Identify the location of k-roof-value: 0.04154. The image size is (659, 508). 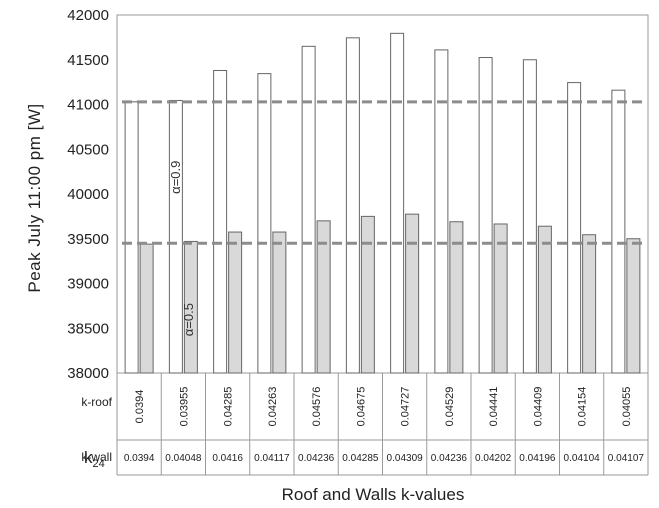
(583, 407).